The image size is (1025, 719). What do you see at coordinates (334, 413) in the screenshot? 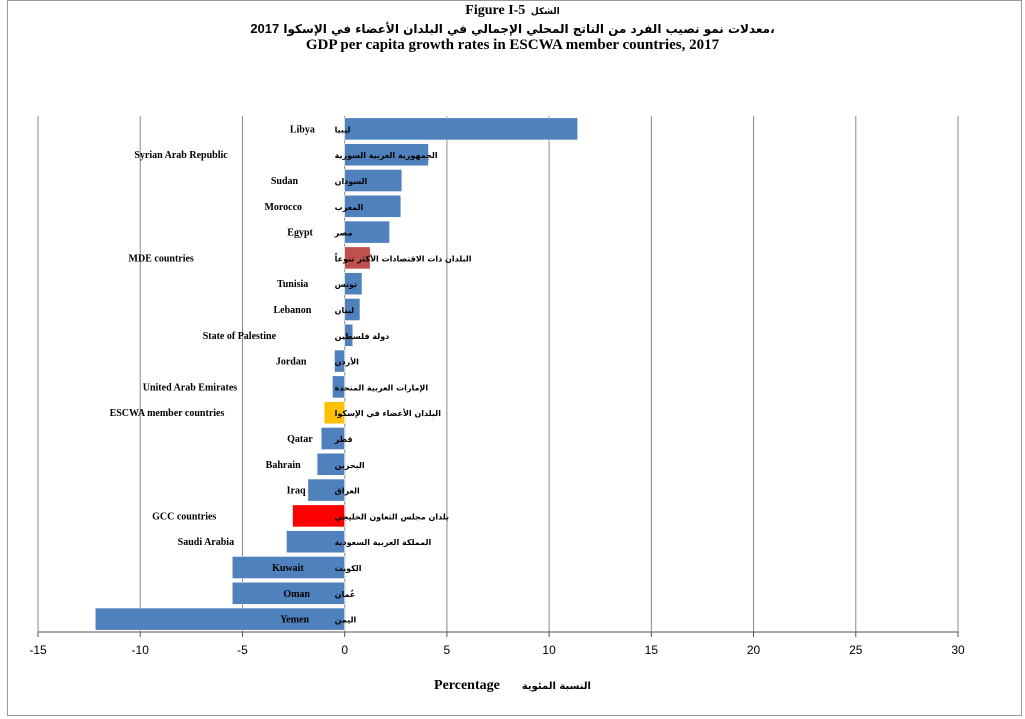
I see `bar-escwa-member-countries` at bounding box center [334, 413].